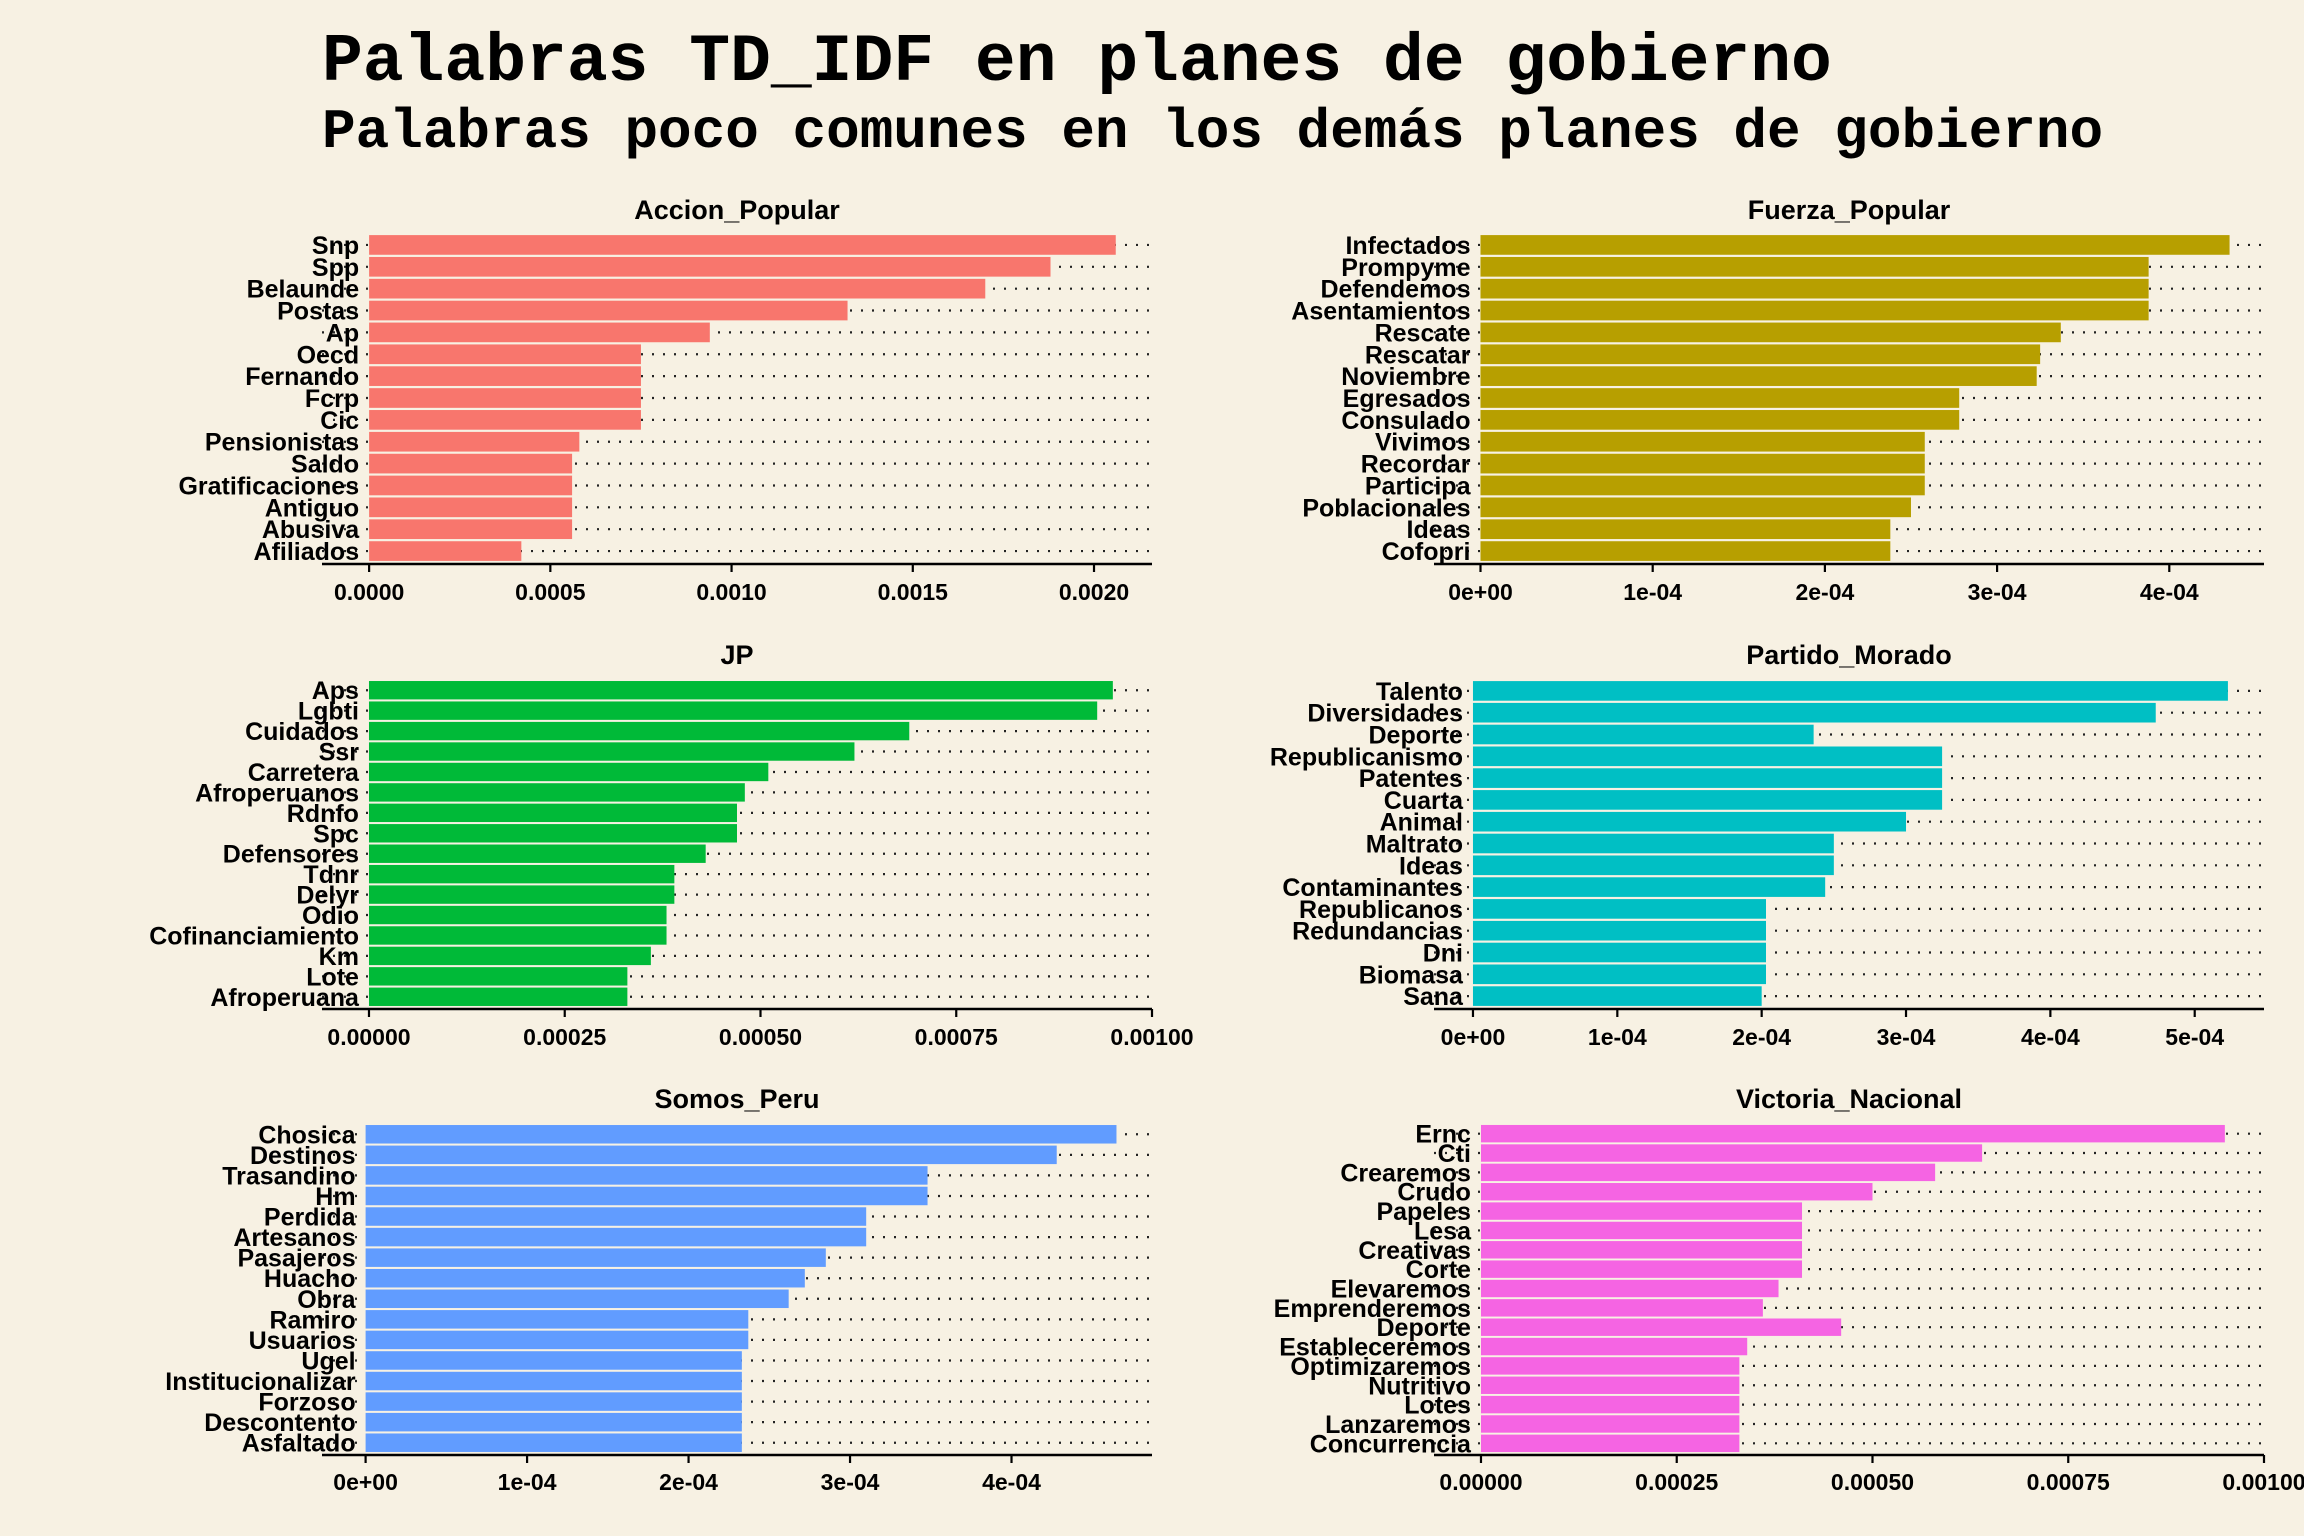  Describe the element at coordinates (1411, 779) in the screenshot. I see `category-label: Patentes` at that location.